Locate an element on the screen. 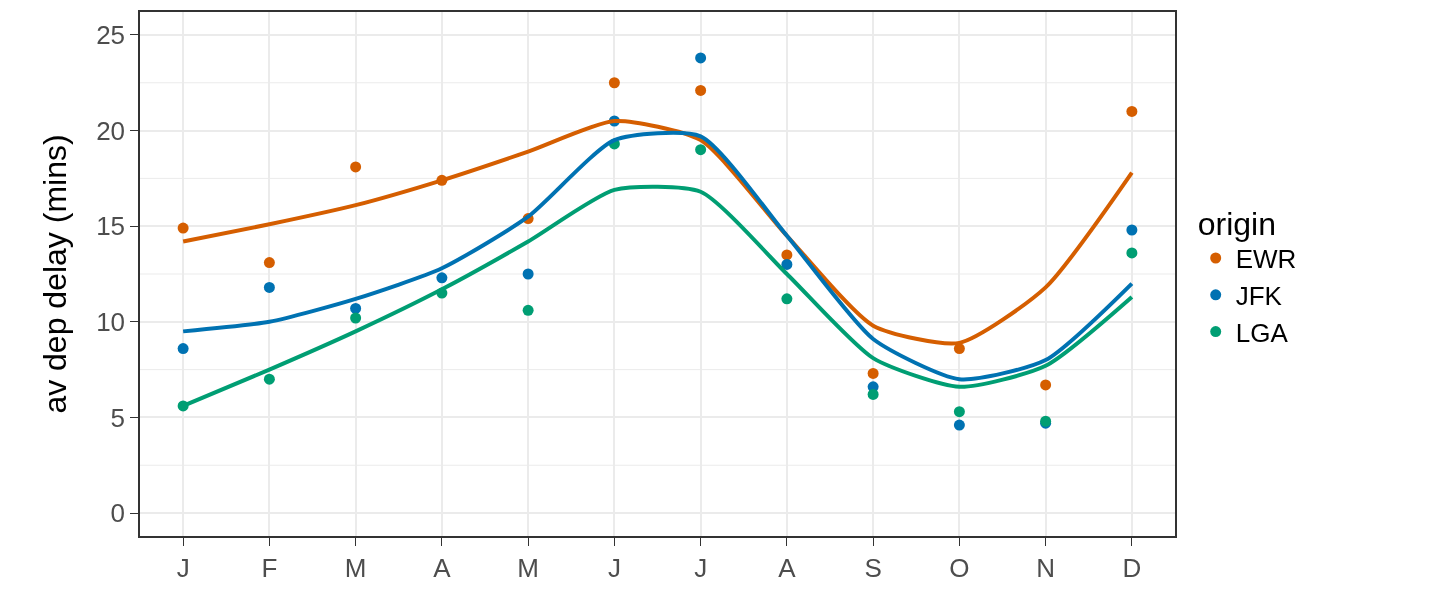  x-tick-label: N is located at coordinates (1046, 567).